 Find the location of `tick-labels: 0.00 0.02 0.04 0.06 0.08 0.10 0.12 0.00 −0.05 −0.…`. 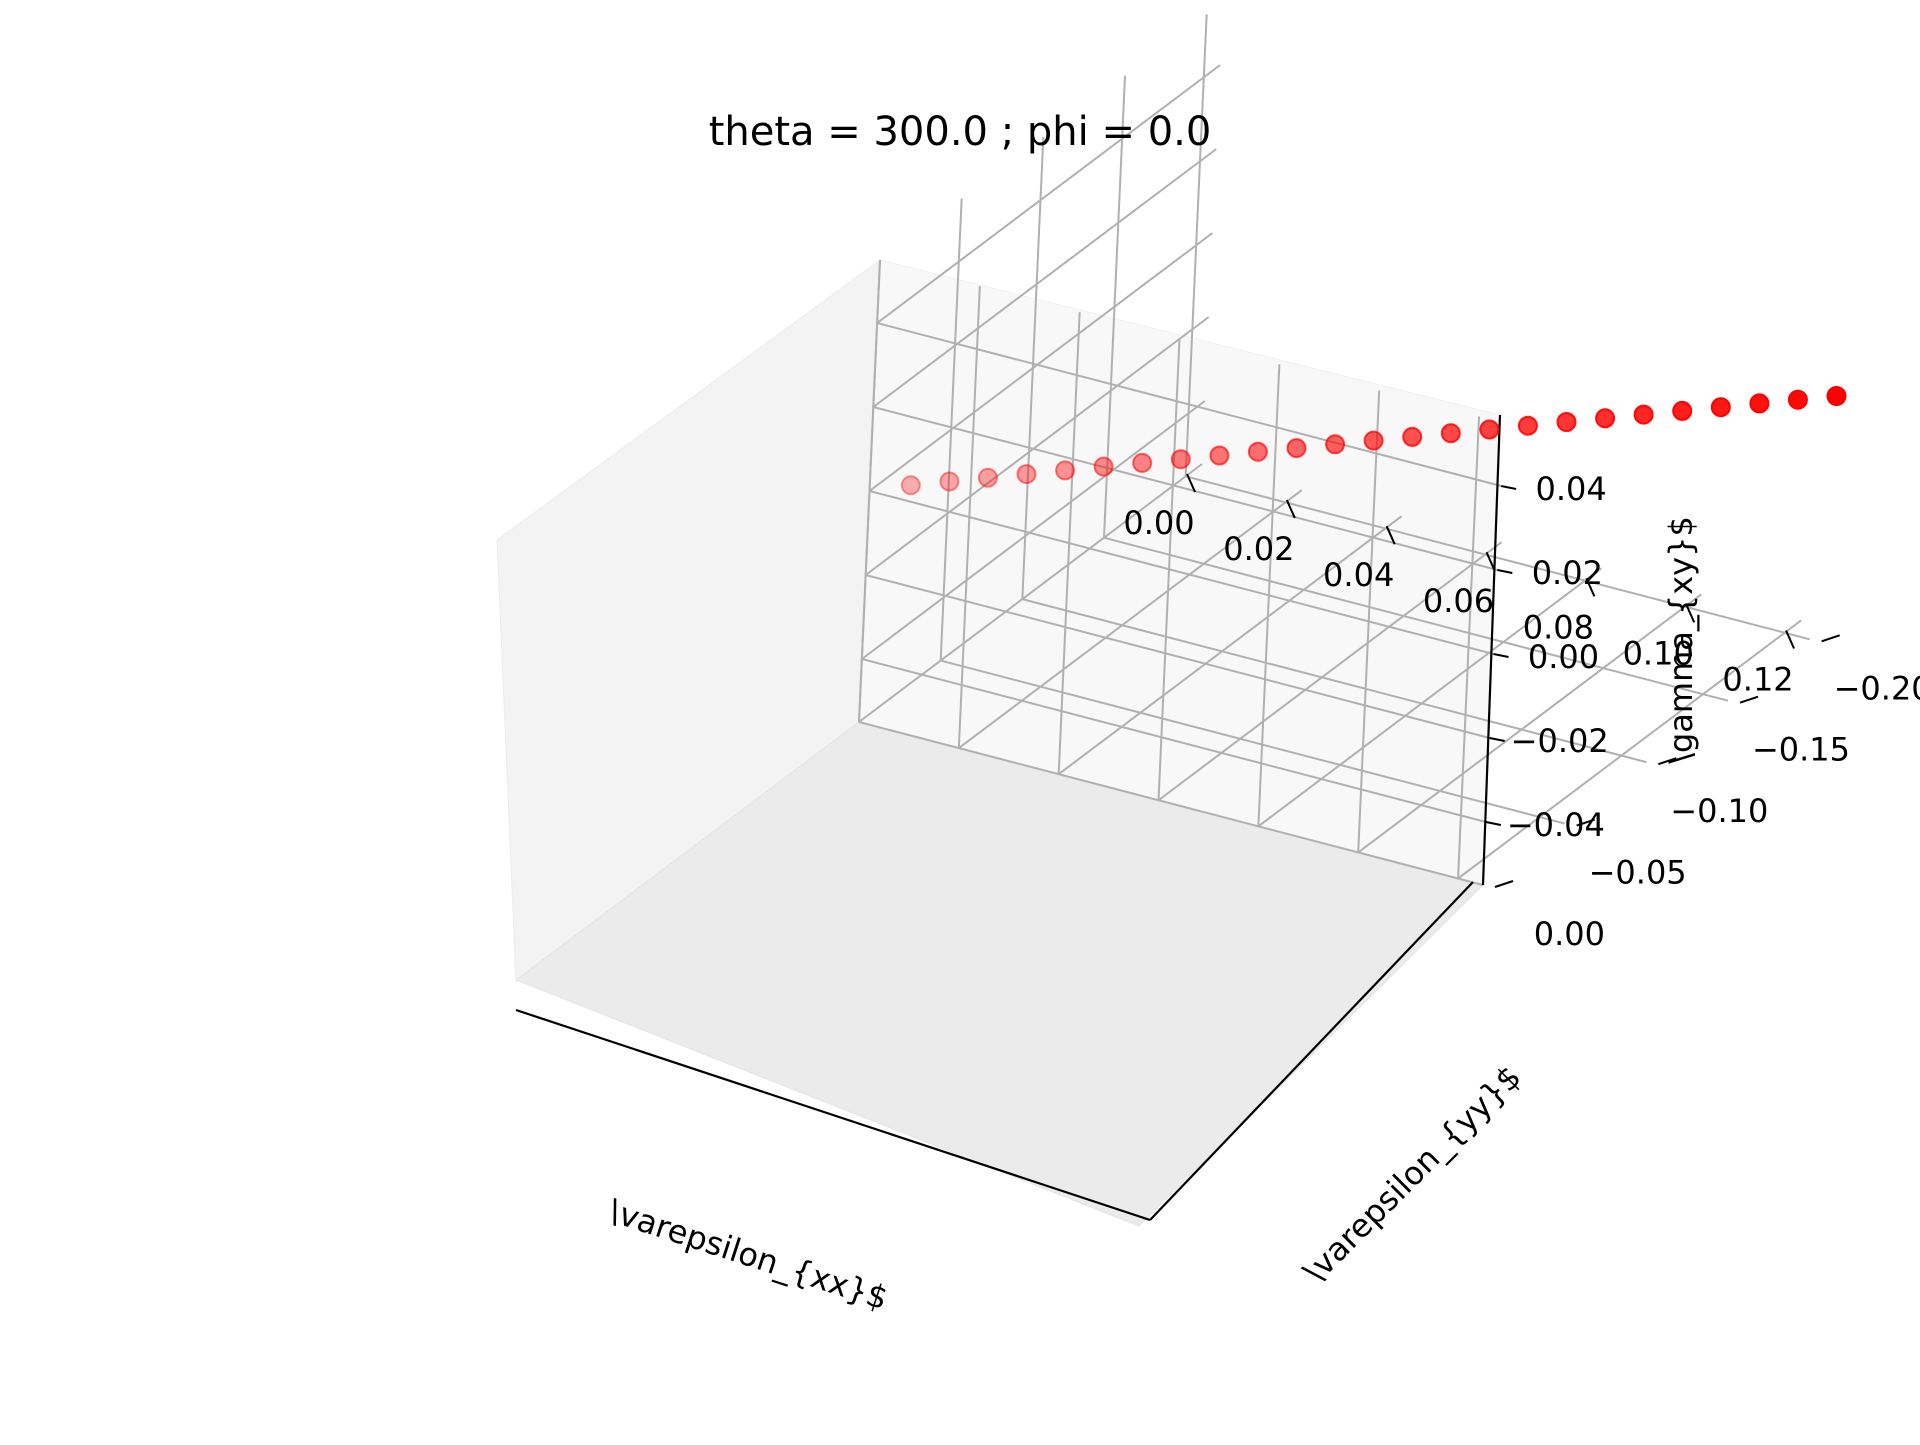

tick-labels: 0.00 0.02 0.04 0.06 0.08 0.10 0.12 0.00 −0.05 −0.… is located at coordinates (1521, 711).